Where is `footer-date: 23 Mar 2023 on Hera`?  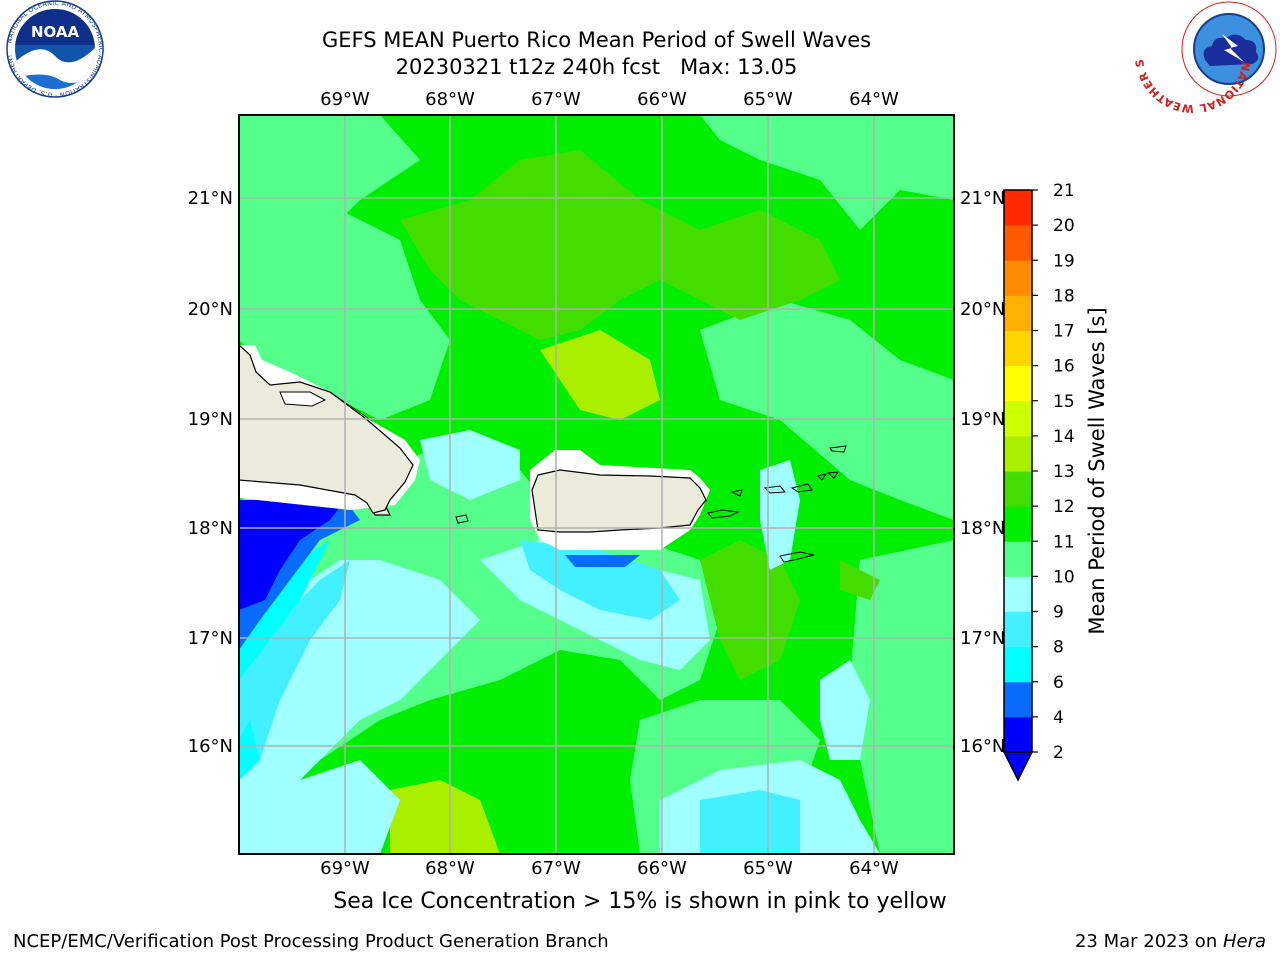 footer-date: 23 Mar 2023 on Hera is located at coordinates (1170, 941).